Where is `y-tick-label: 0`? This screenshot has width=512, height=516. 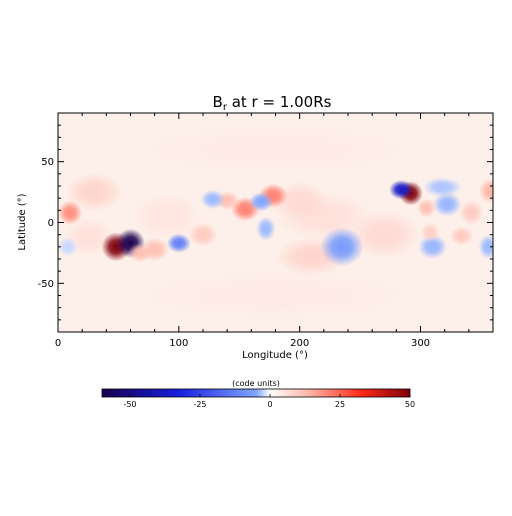 y-tick-label: 0 is located at coordinates (51, 223).